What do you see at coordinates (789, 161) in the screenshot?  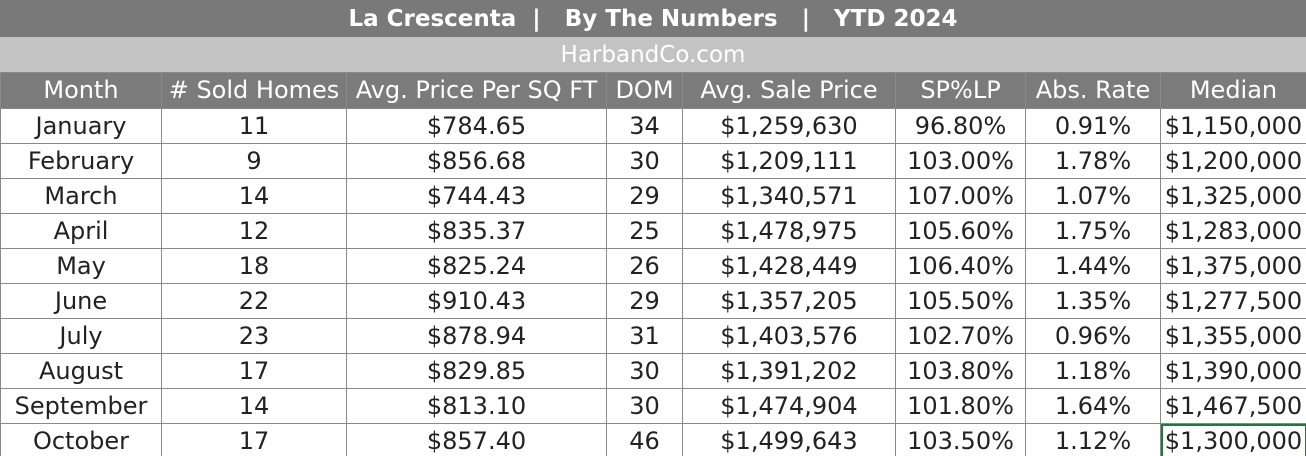 I see `cell-avg-sale-price: $1,209,111` at bounding box center [789, 161].